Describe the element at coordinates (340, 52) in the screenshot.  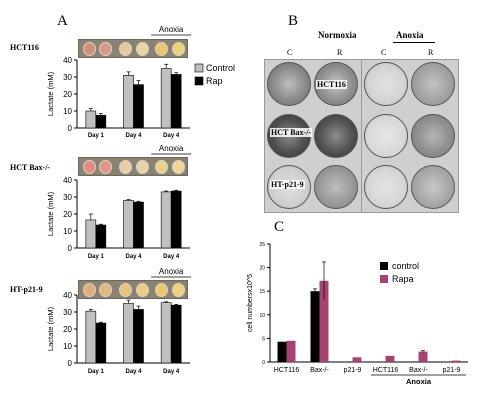
I see `sub-r-normoxia: R` at that location.